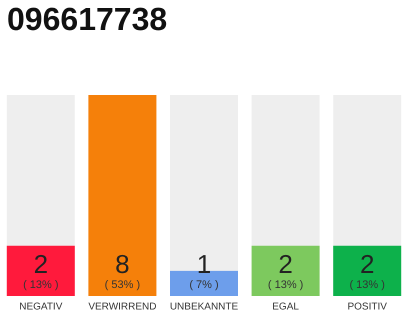  I want to click on x-tick-label: POSITIV, so click(367, 307).